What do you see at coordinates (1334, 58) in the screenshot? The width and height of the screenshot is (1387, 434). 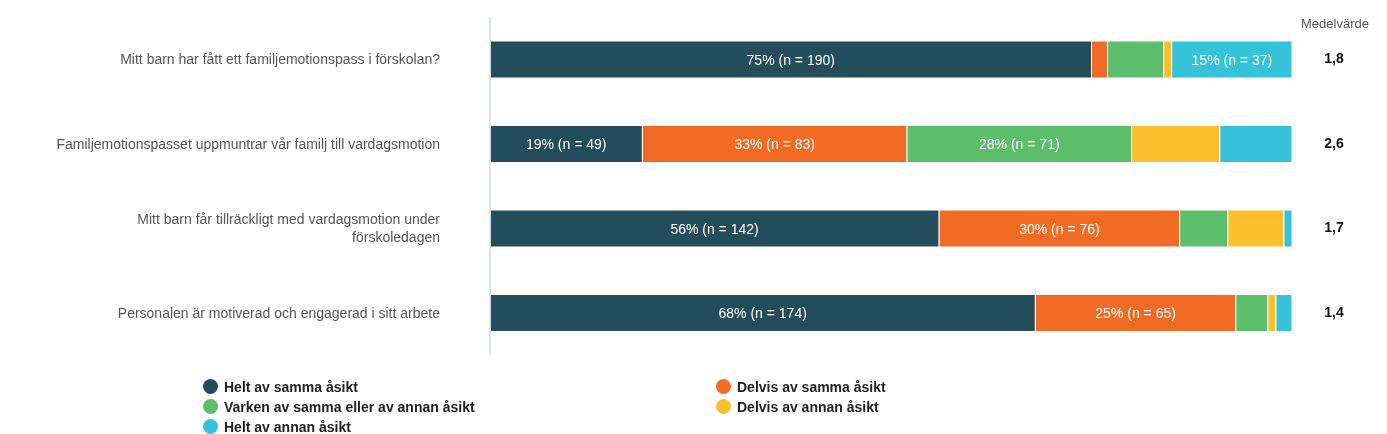 I see `text: 1,8` at bounding box center [1334, 58].